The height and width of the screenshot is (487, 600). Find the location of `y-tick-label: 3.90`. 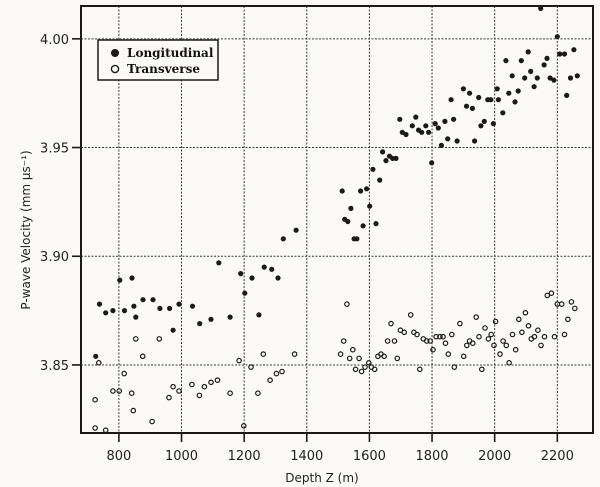

y-tick-label: 3.90 is located at coordinates (54, 257).